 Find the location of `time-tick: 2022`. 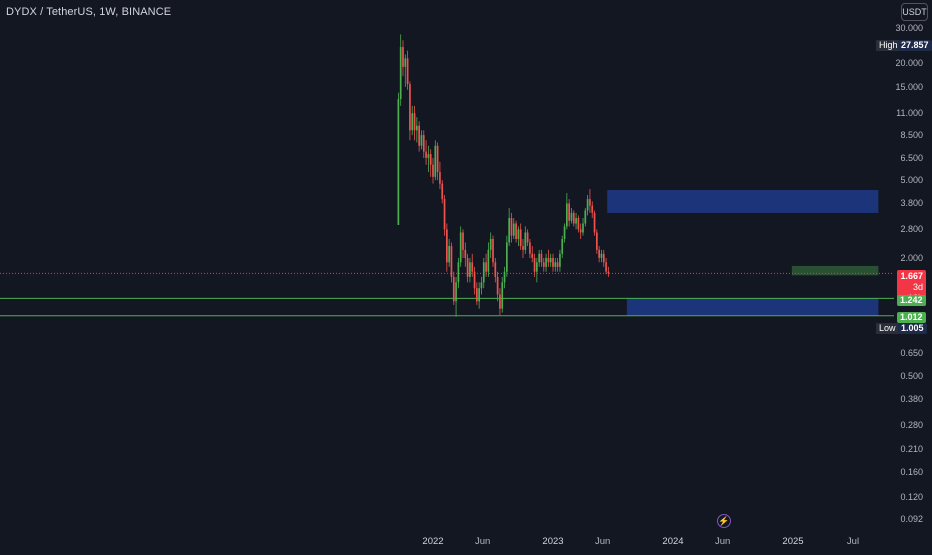

time-tick: 2022 is located at coordinates (433, 541).